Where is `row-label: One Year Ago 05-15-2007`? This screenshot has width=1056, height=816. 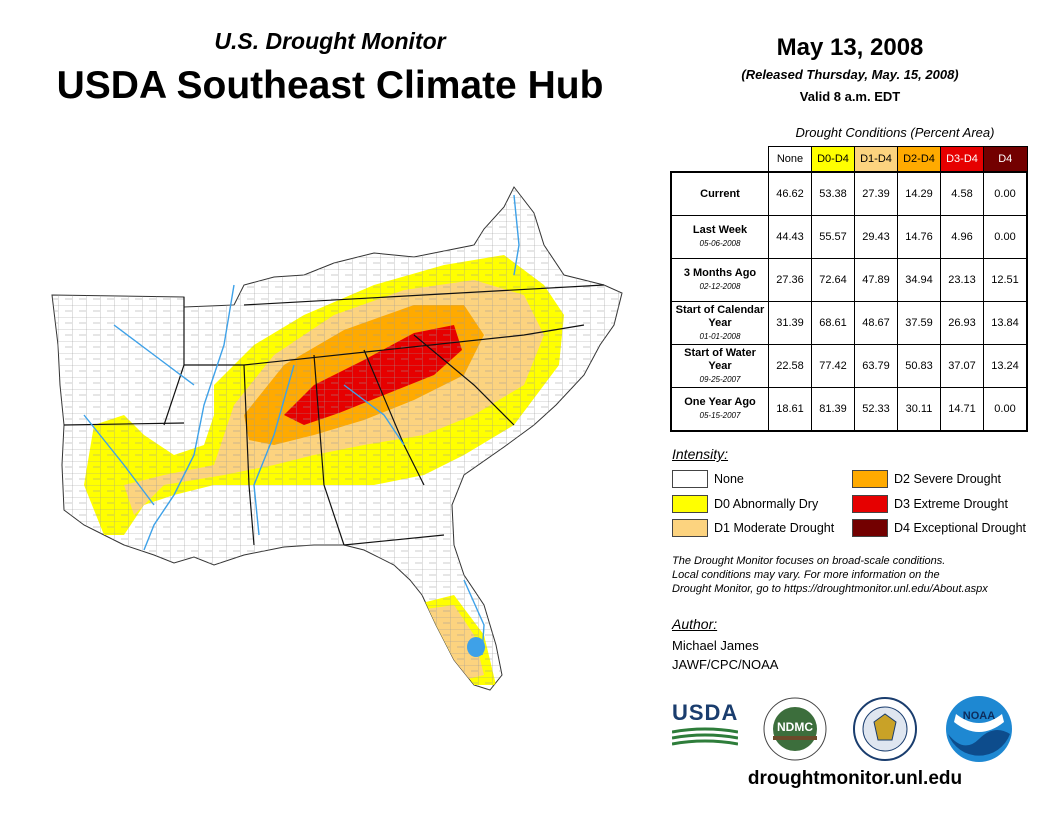
row-label: One Year Ago 05-15-2007 is located at coordinates (719, 409).